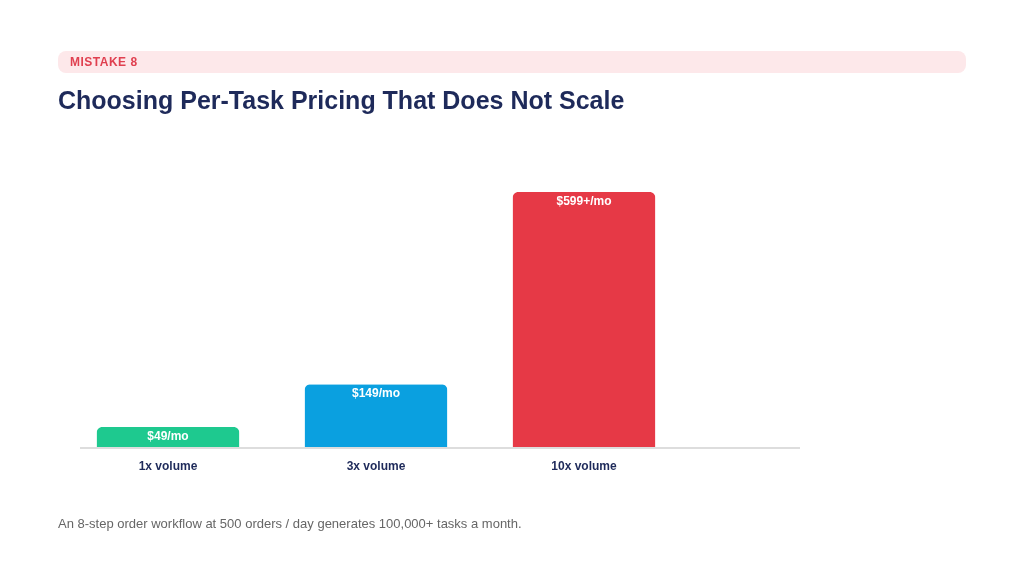  What do you see at coordinates (341, 100) in the screenshot?
I see `chart-title: Choosing Per-Task Pricing That Does Not Scale` at bounding box center [341, 100].